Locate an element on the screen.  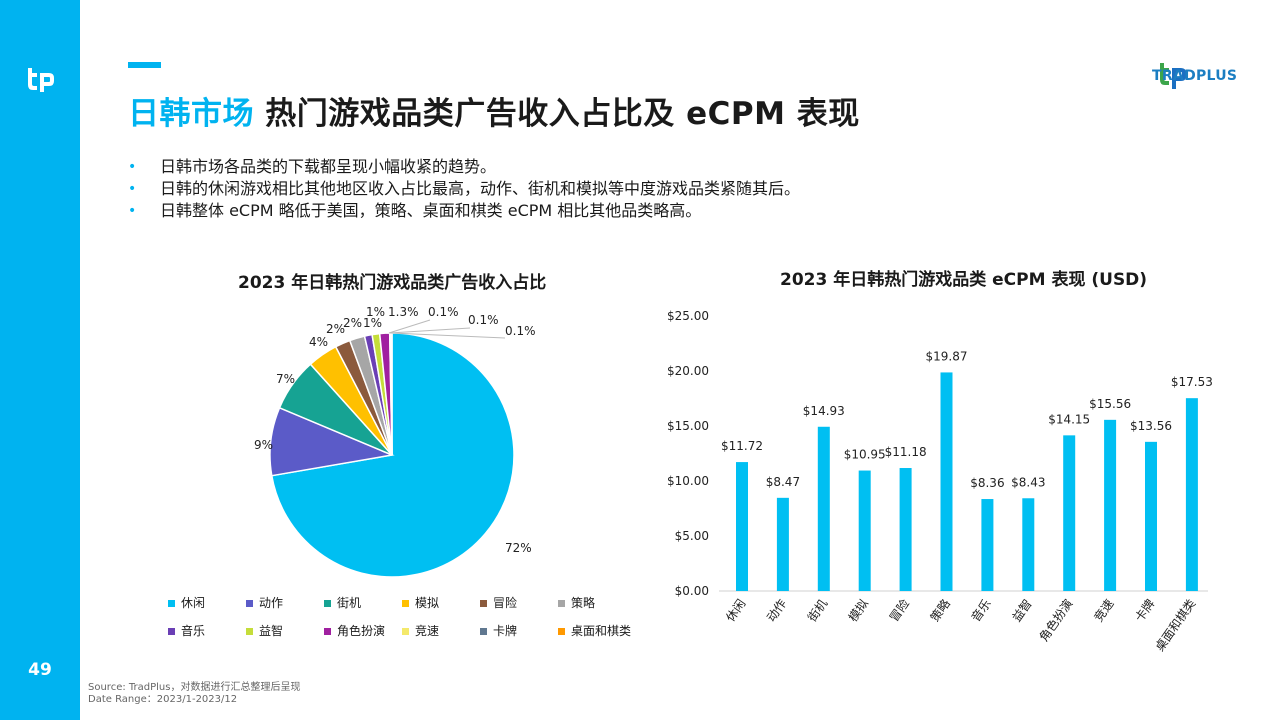
y-tick-label: $15.00 is located at coordinates (688, 426).